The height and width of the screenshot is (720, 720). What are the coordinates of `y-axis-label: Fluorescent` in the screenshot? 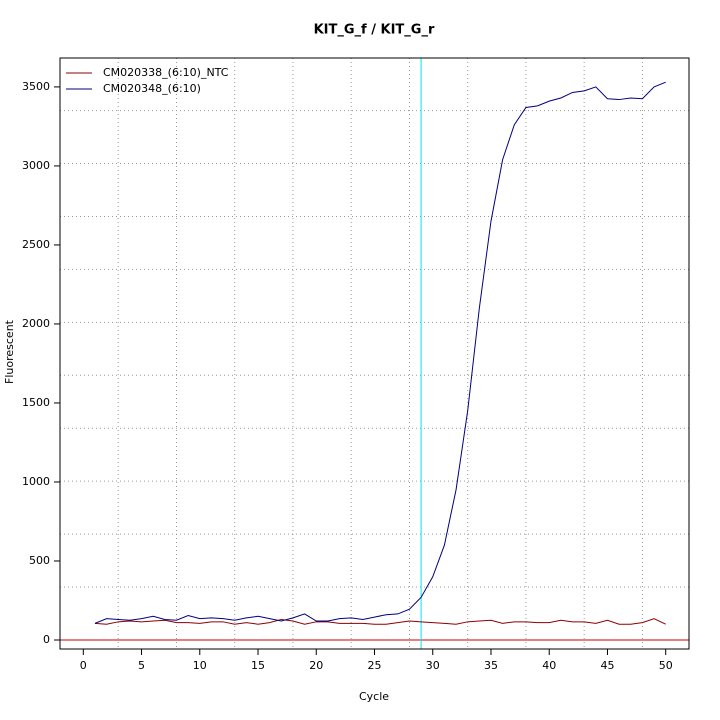 It's located at (9, 351).